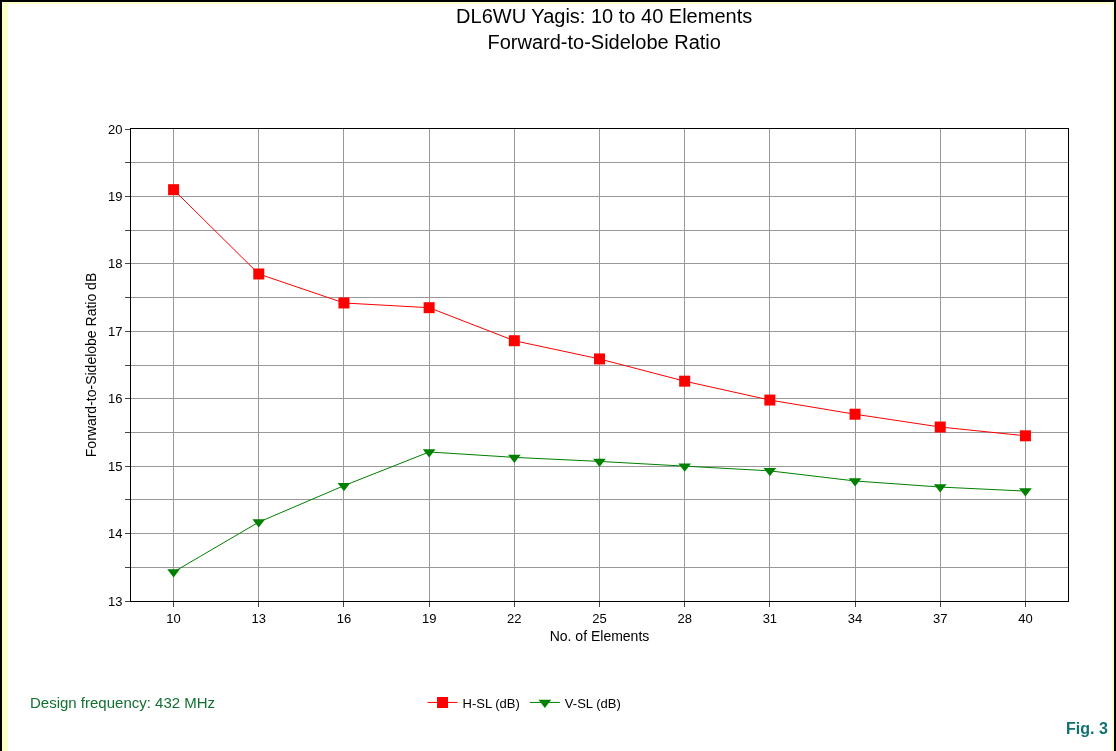 This screenshot has height=751, width=1116. Describe the element at coordinates (115, 196) in the screenshot. I see `y-tick-label: 19` at that location.